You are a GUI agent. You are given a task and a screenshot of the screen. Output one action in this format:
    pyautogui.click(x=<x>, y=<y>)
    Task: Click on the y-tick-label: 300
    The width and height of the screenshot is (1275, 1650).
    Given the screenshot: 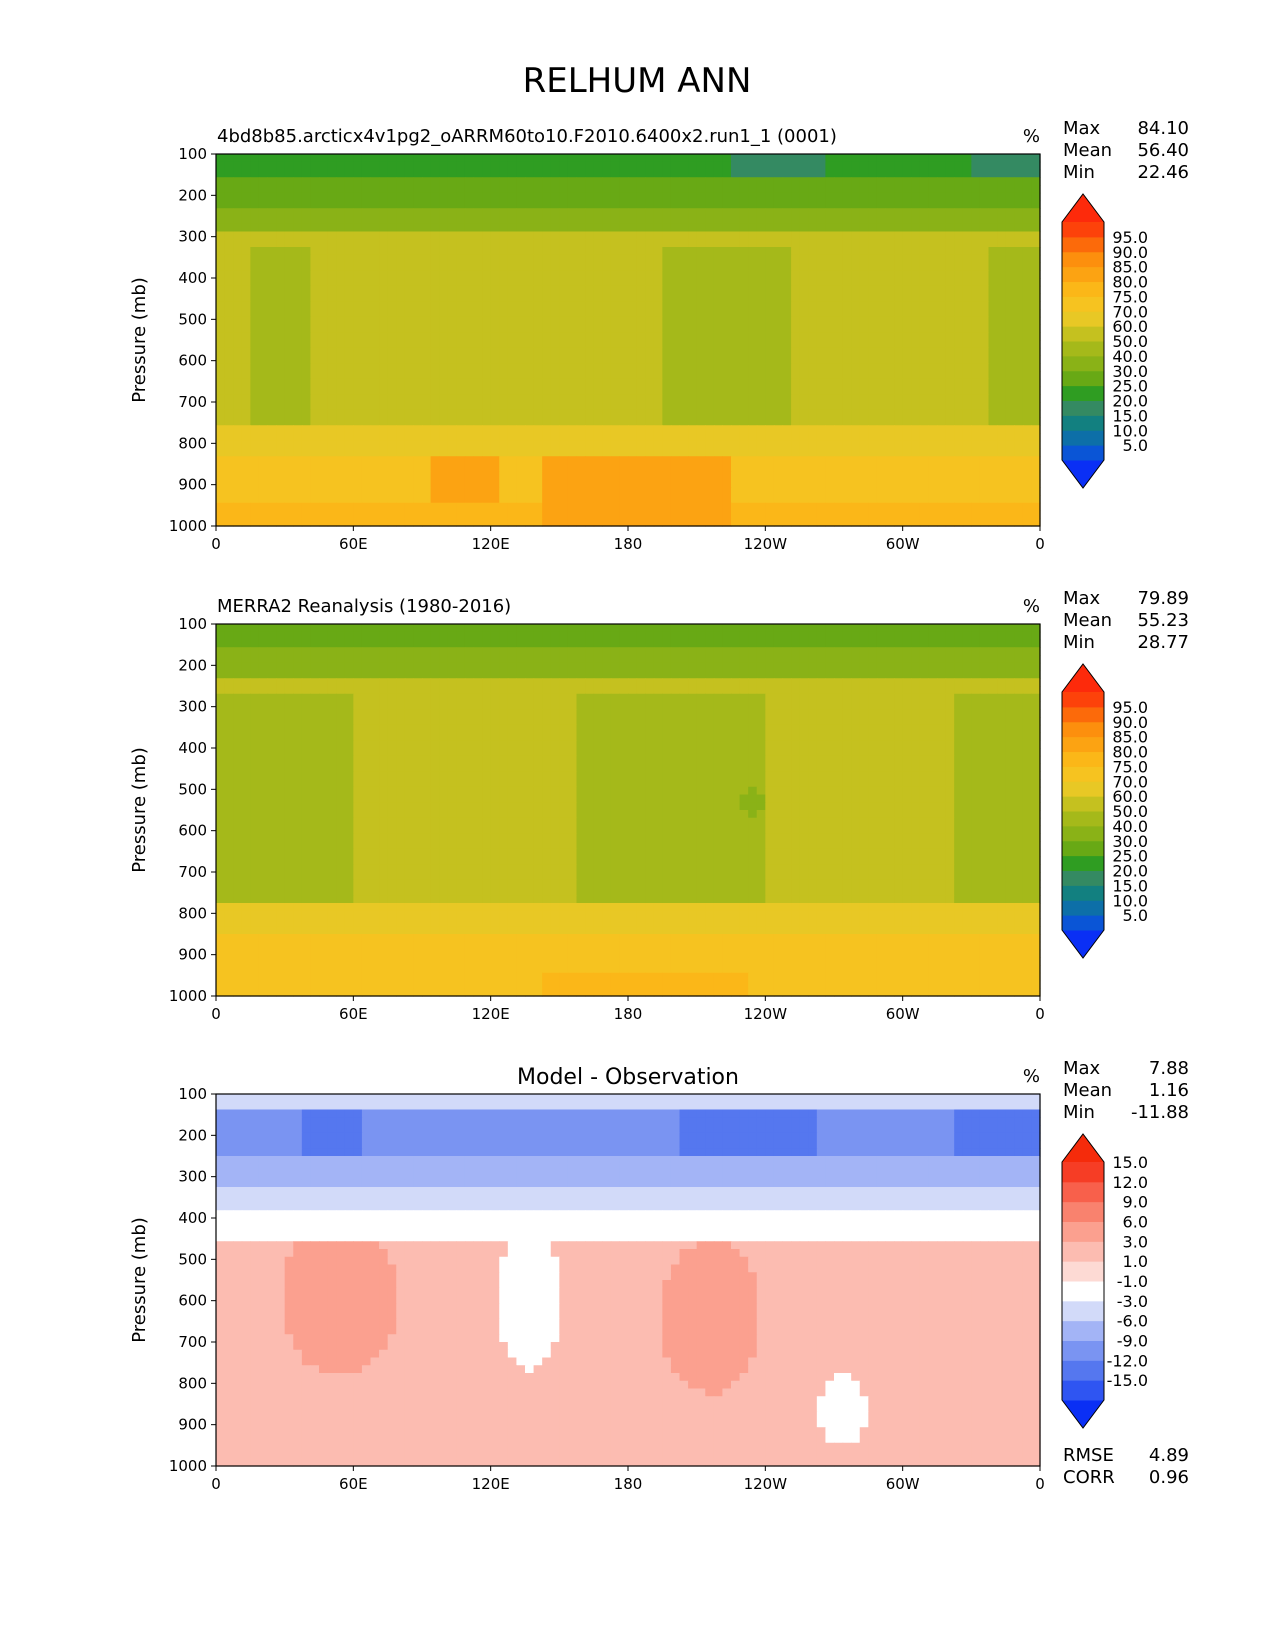 What is the action you would take?
    pyautogui.click(x=192, y=237)
    